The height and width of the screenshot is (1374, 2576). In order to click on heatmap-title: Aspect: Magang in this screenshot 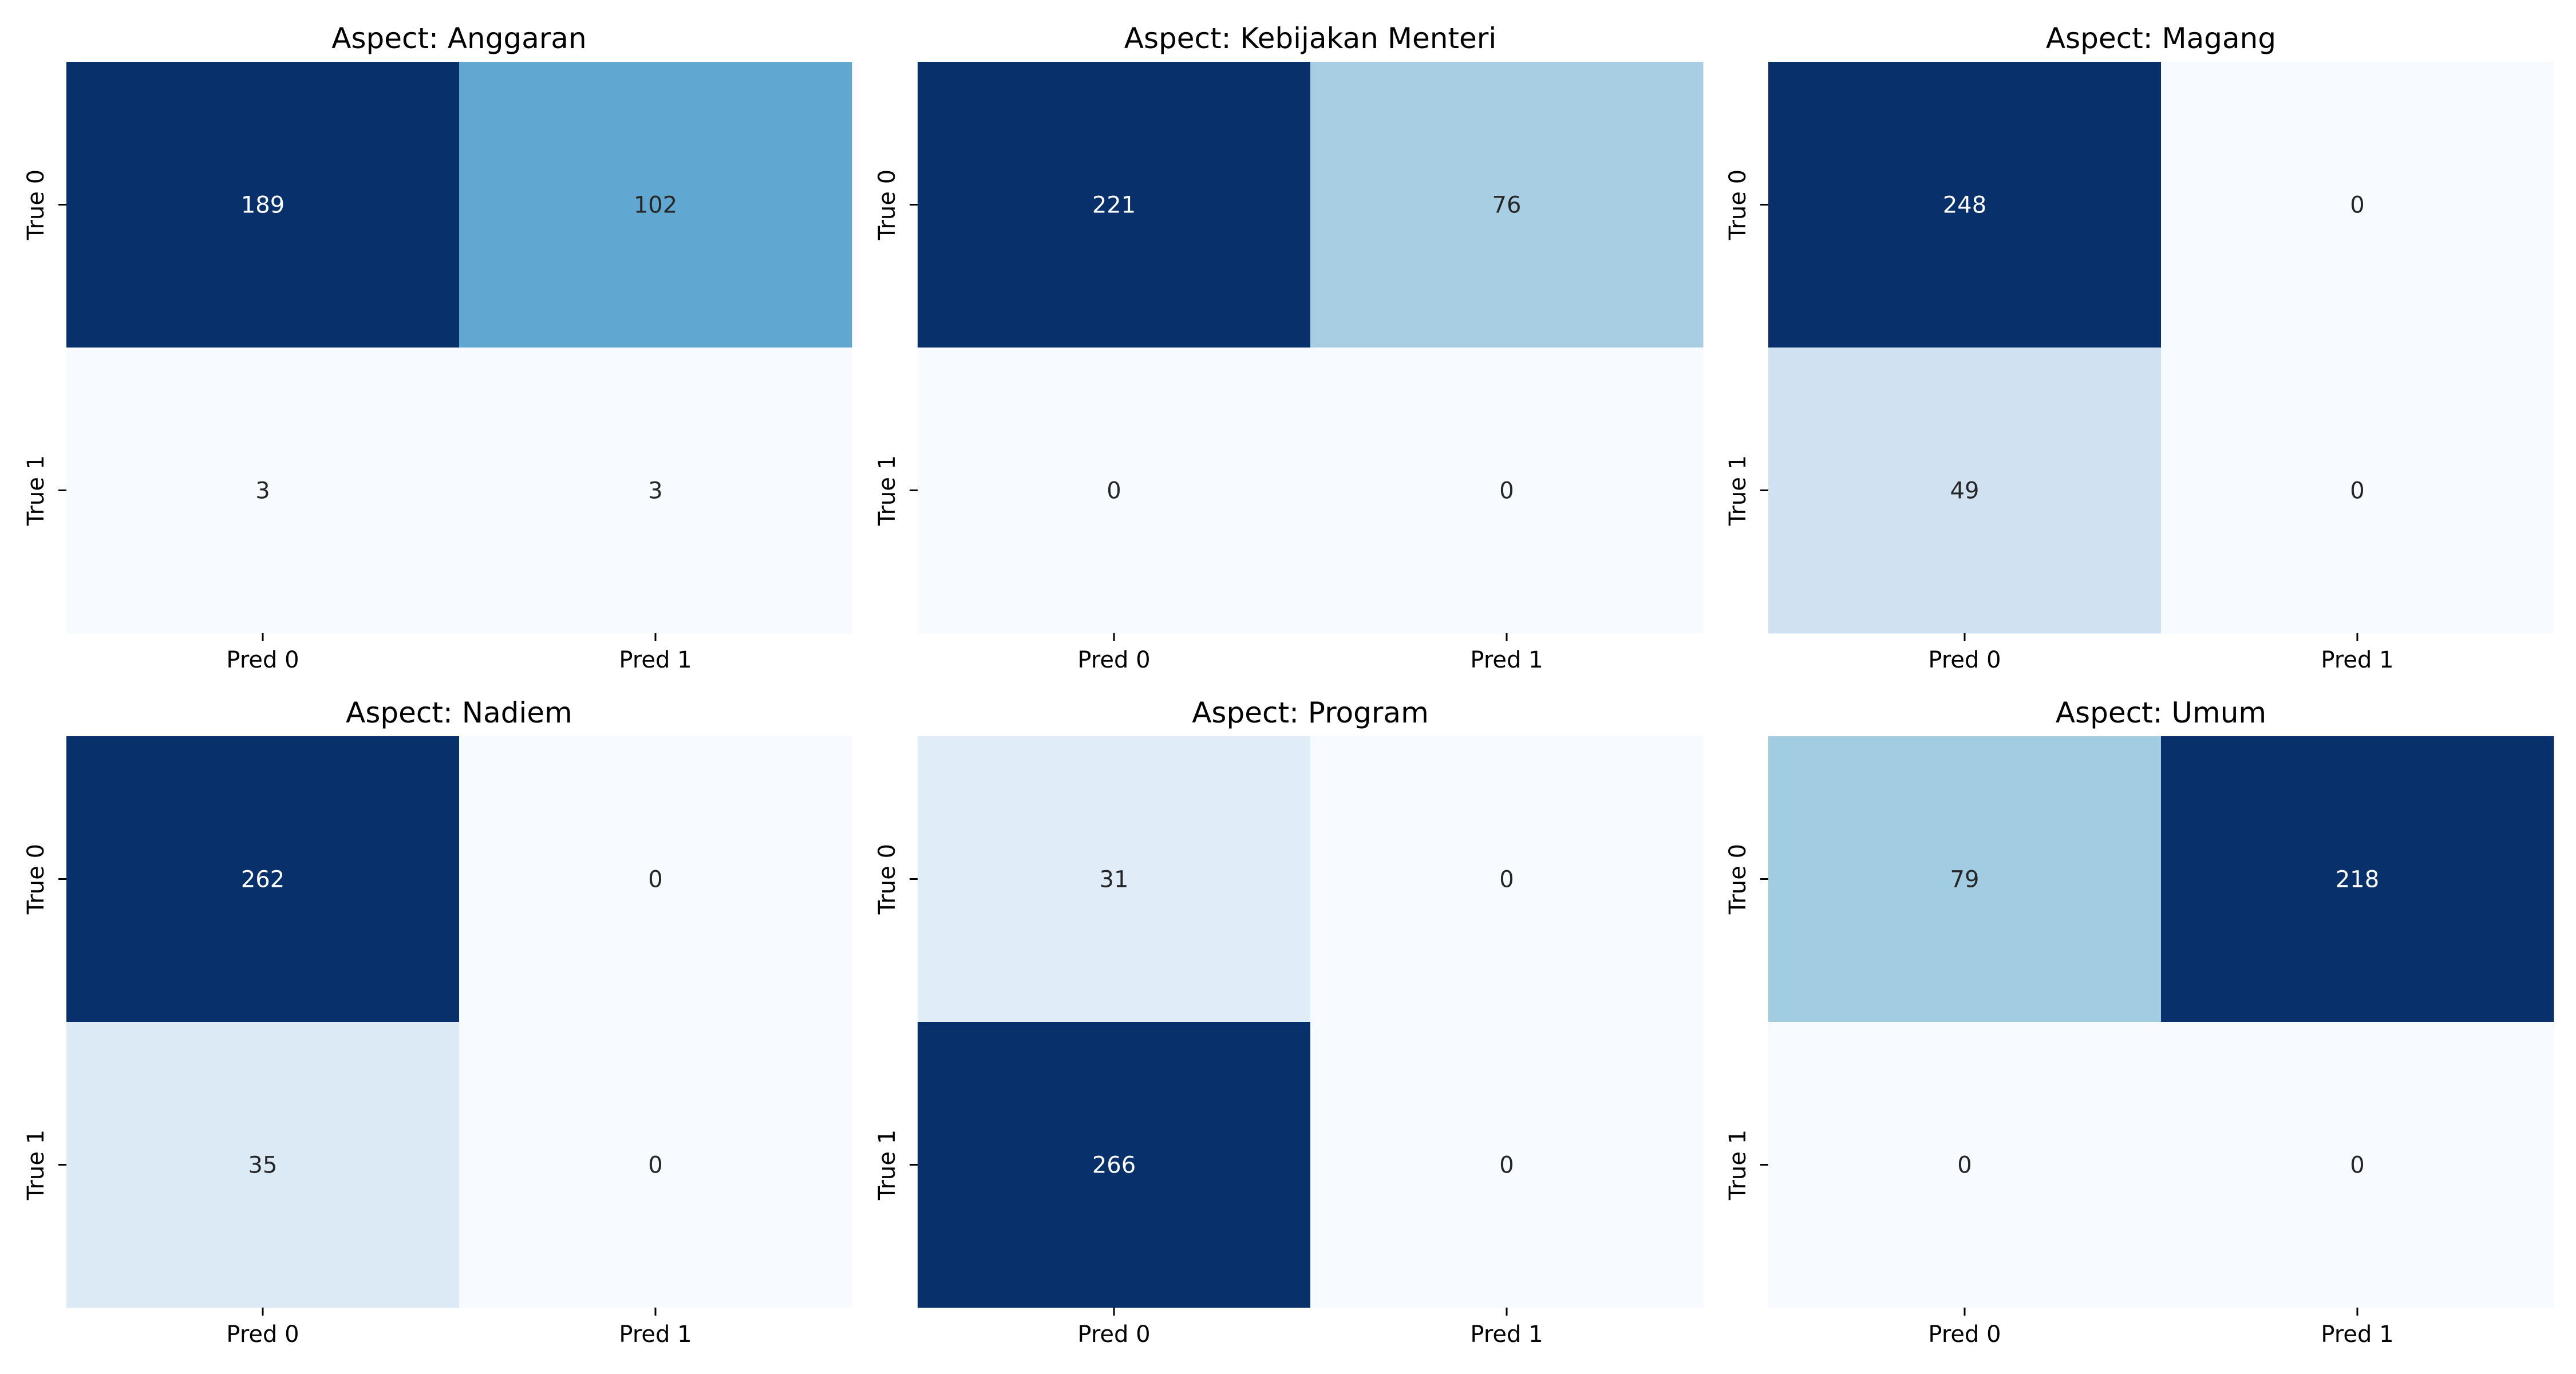, I will do `click(2161, 38)`.